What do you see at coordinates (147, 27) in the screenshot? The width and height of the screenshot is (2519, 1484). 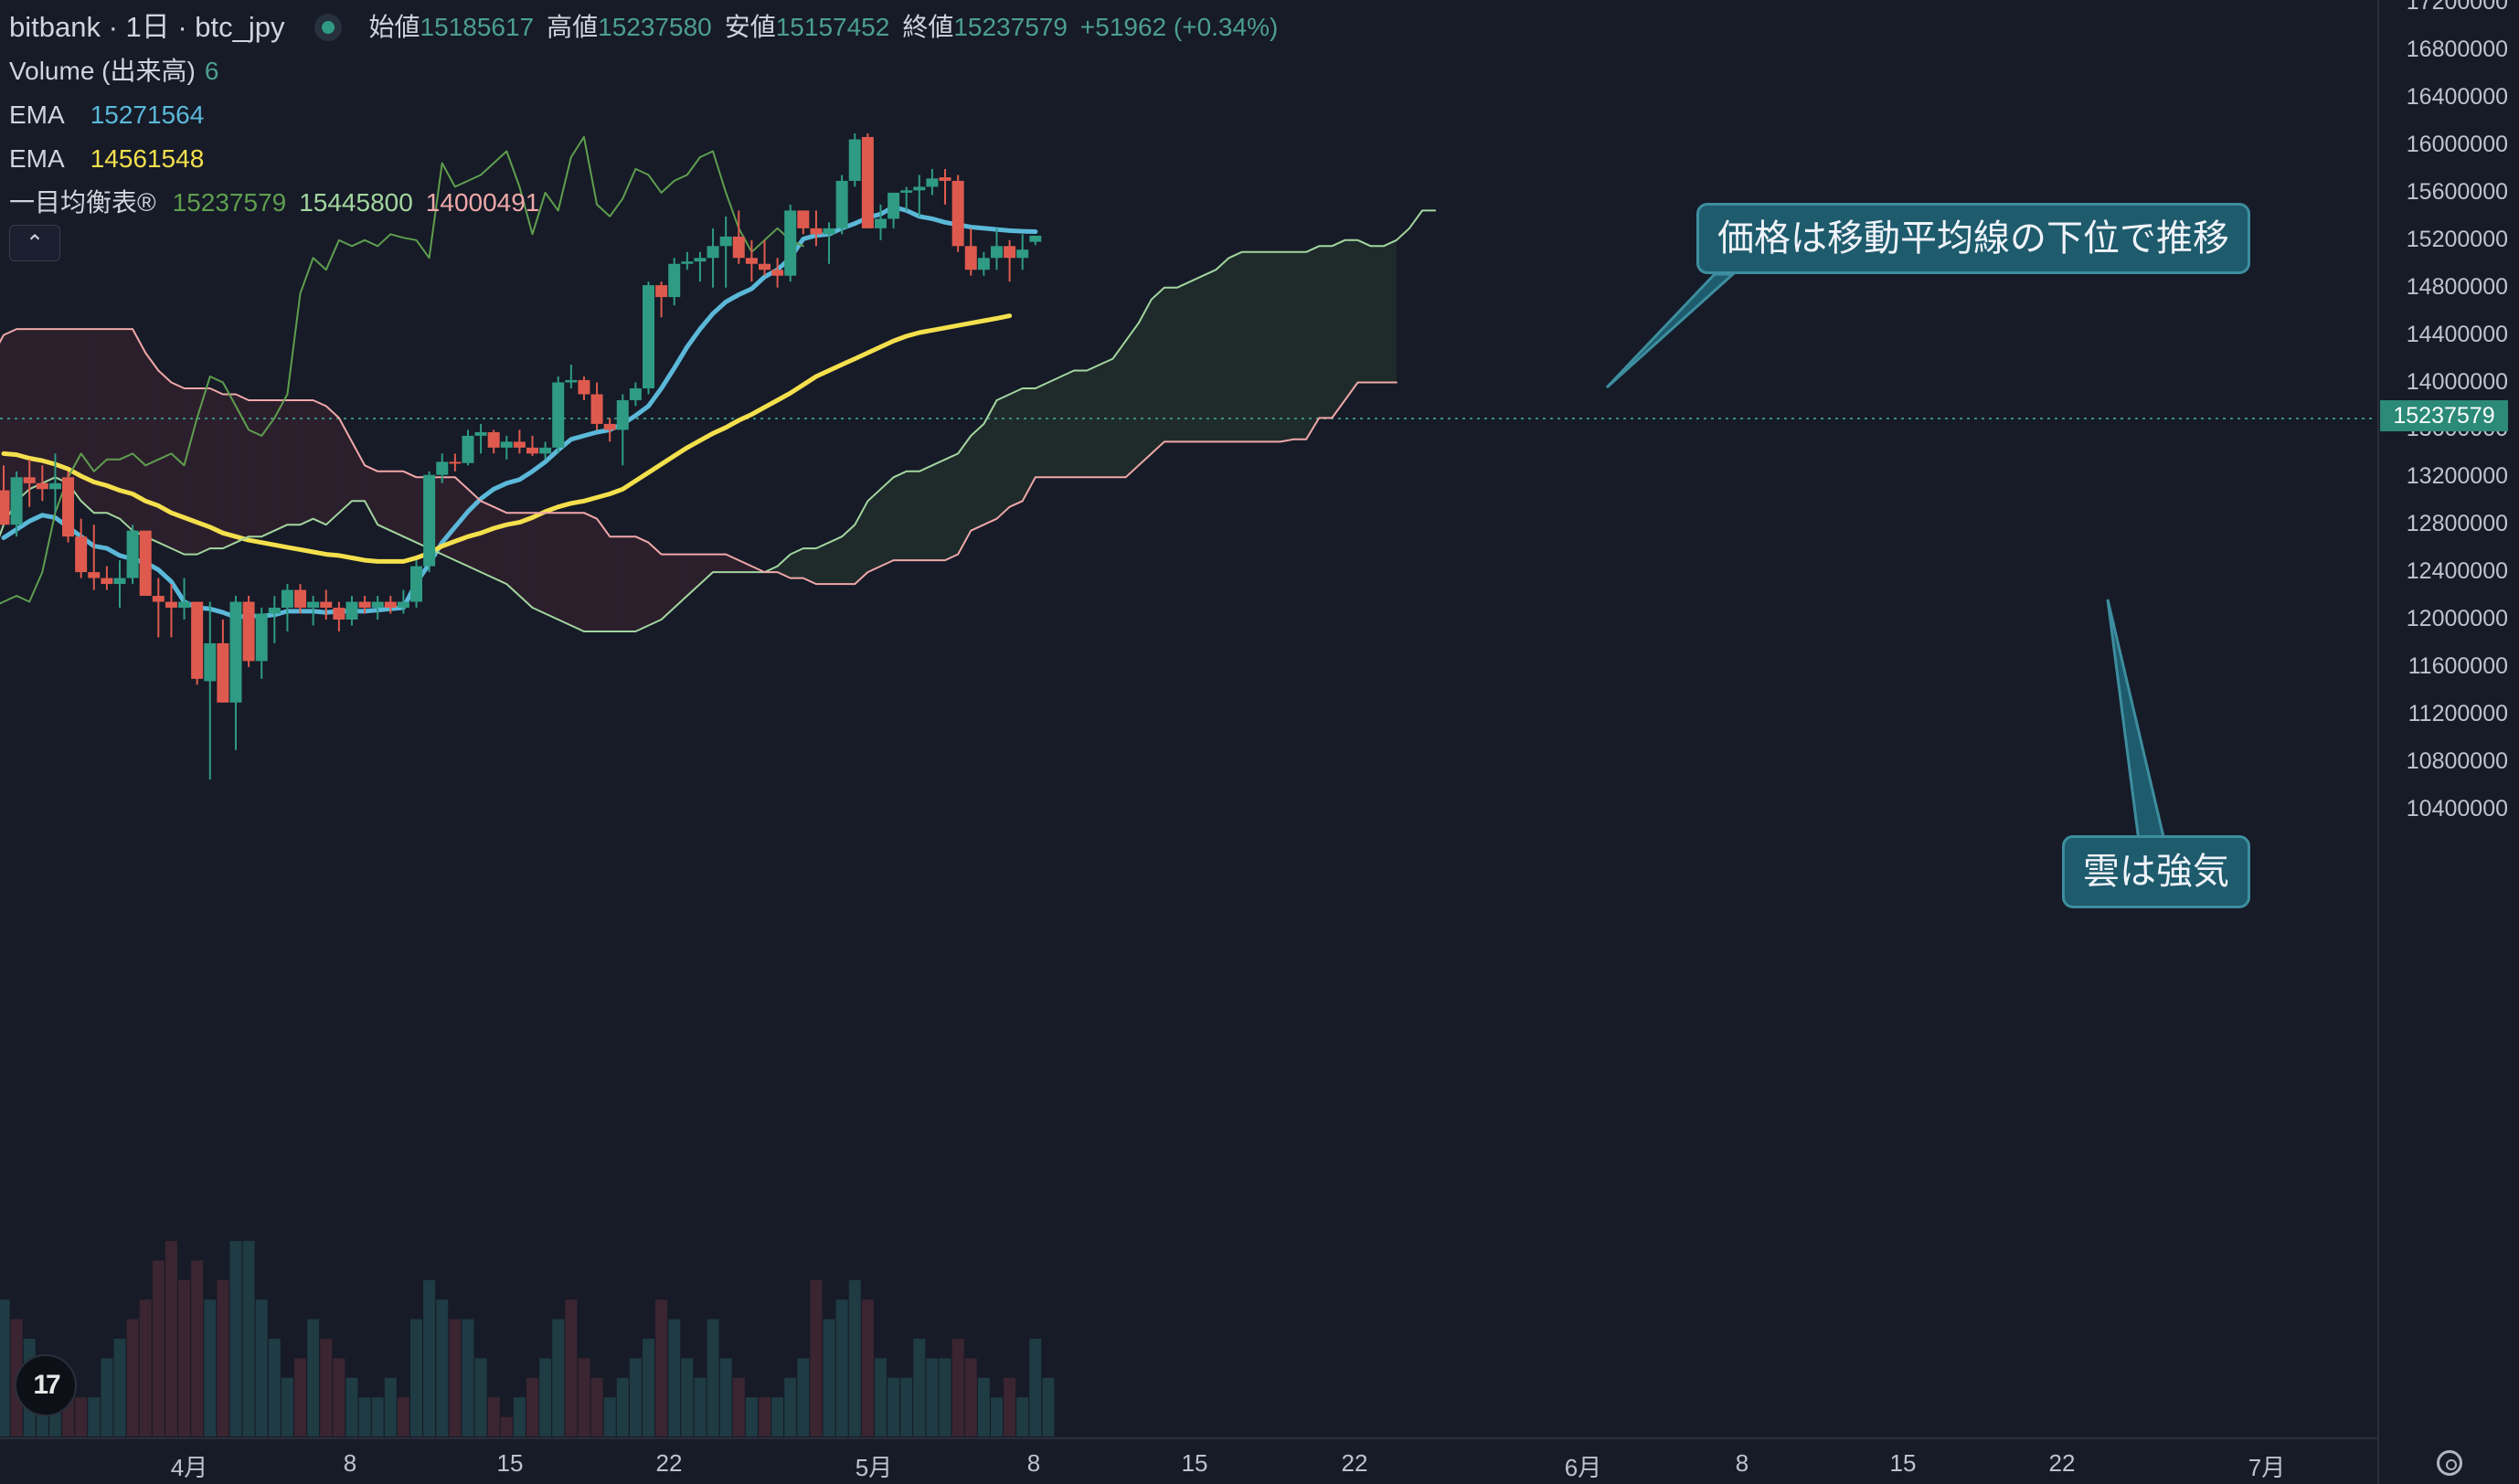 I see `symbol-title: bitbank · 1日 · btc_jpy` at bounding box center [147, 27].